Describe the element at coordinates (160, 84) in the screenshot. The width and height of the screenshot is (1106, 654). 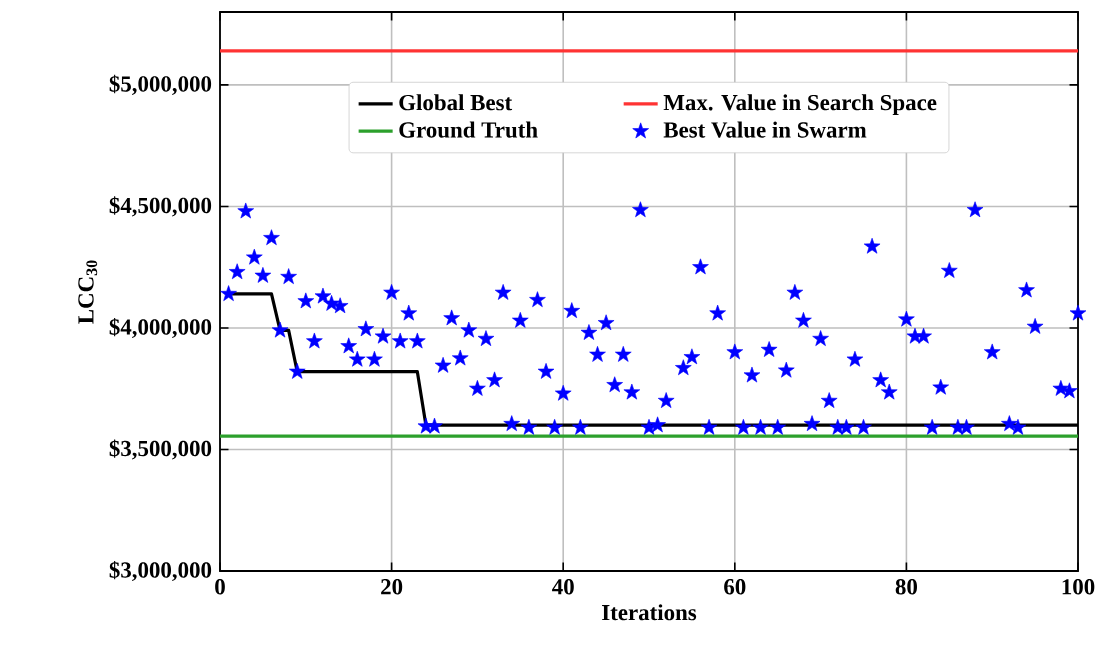
I see `y-tick-label: $5,000,000` at that location.